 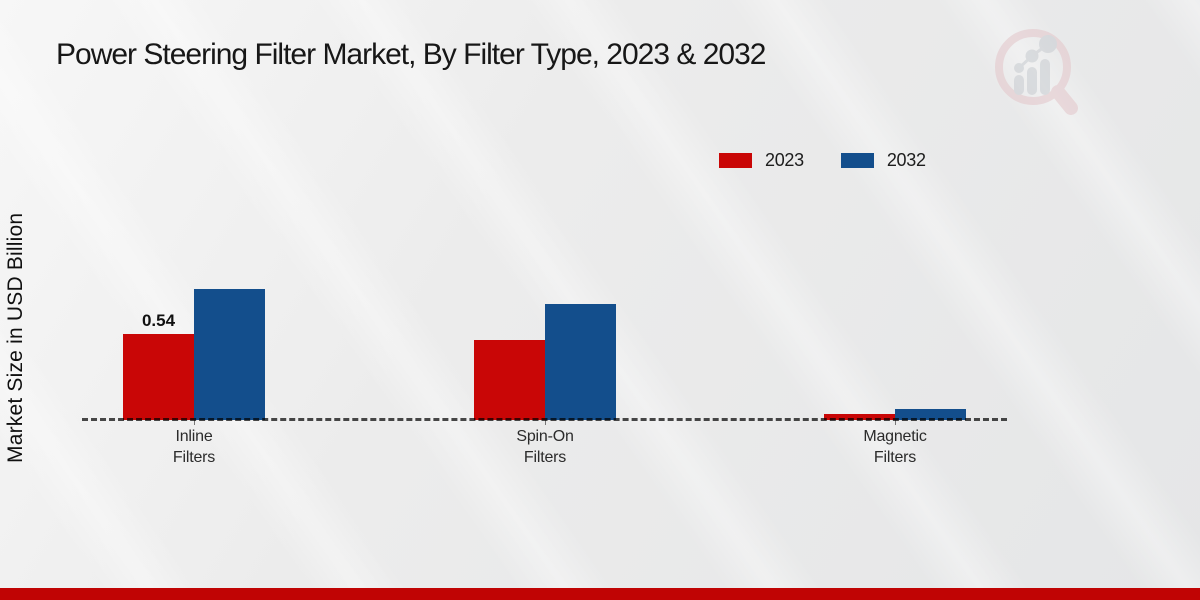 What do you see at coordinates (895, 447) in the screenshot?
I see `category-label-magnetic-filters: Magnetic Filters` at bounding box center [895, 447].